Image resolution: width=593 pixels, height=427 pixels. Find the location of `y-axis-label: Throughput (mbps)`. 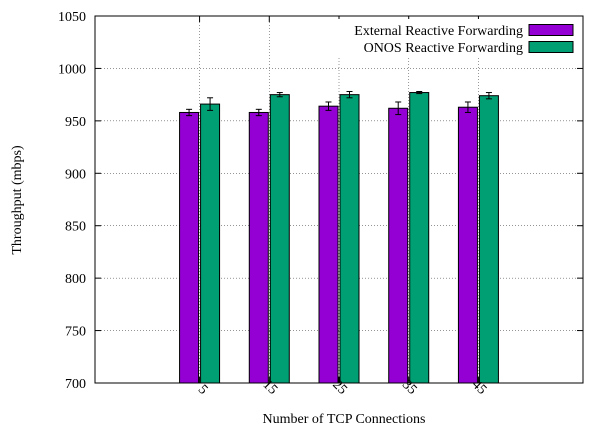

y-axis-label: Throughput (mbps) is located at coordinates (17, 200).